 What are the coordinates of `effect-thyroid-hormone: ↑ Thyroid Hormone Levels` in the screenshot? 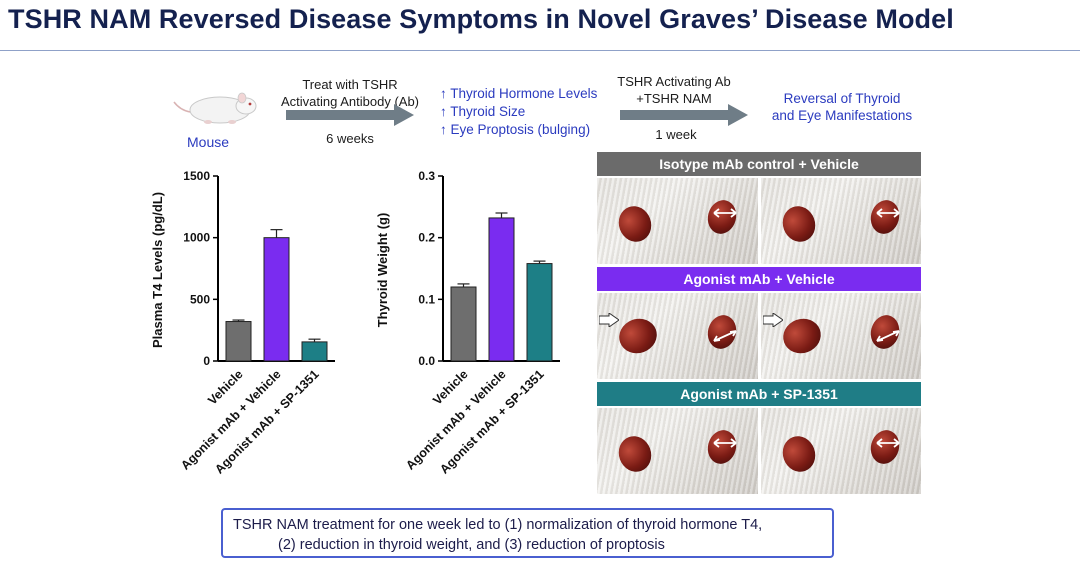 It's located at (519, 93).